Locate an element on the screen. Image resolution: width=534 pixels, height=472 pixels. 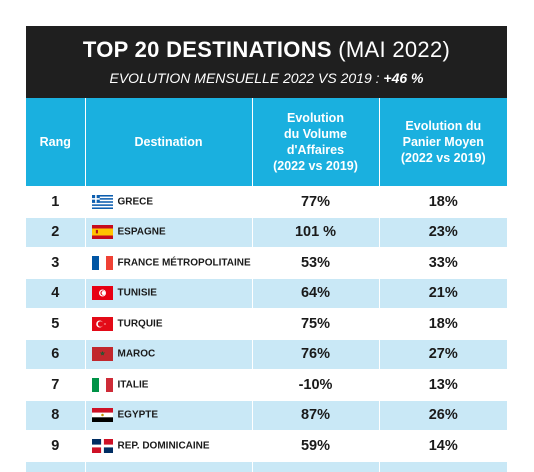
spain-flag-icon is located at coordinates (102, 232).